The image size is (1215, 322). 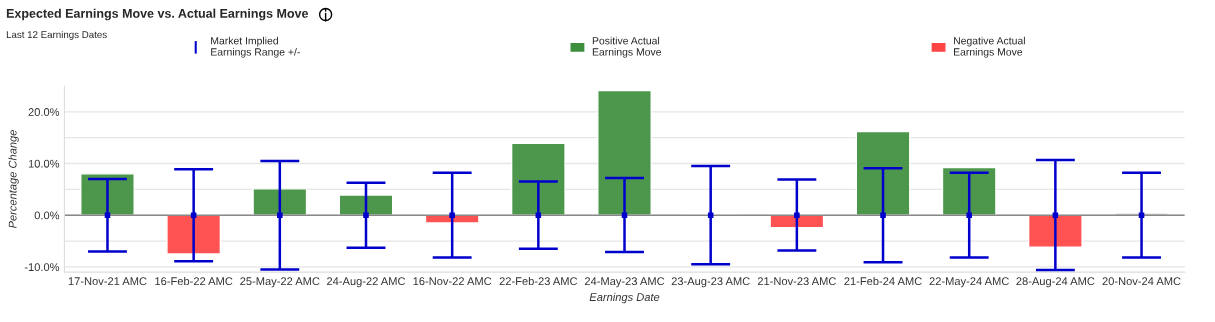 What do you see at coordinates (255, 47) in the screenshot?
I see `legend-label: Market Implied Earnings Range +/-` at bounding box center [255, 47].